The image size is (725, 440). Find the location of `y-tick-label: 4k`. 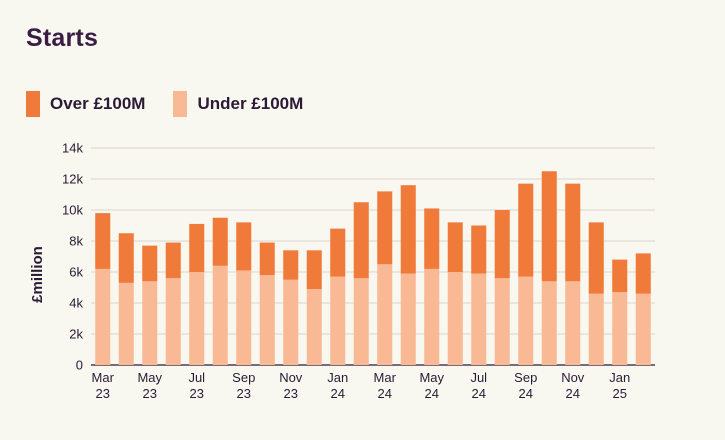

y-tick-label: 4k is located at coordinates (76, 303).